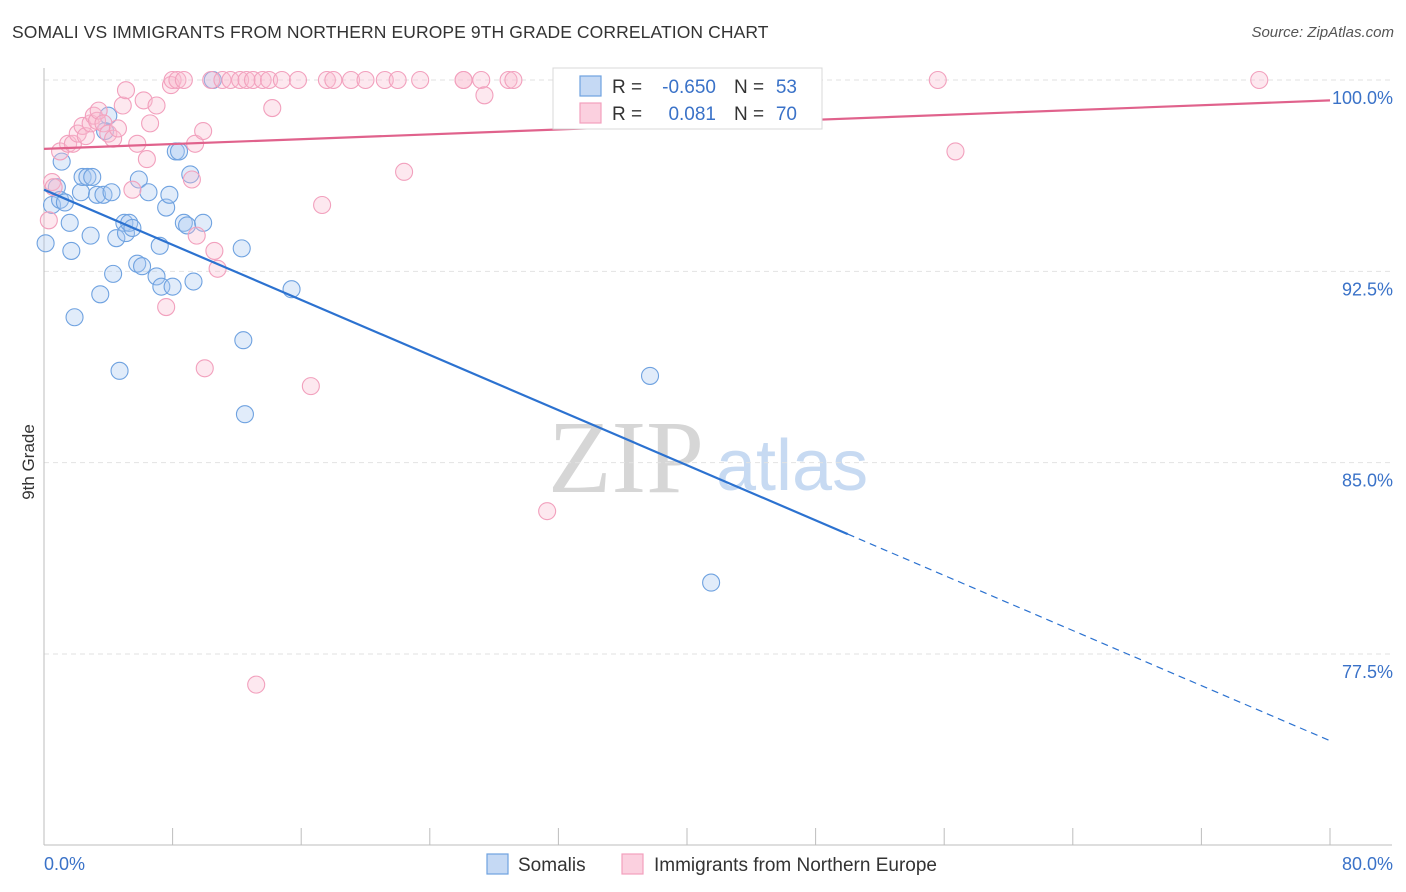  Describe the element at coordinates (627, 87) in the screenshot. I see `stats-r-label-somalis: R =` at that location.